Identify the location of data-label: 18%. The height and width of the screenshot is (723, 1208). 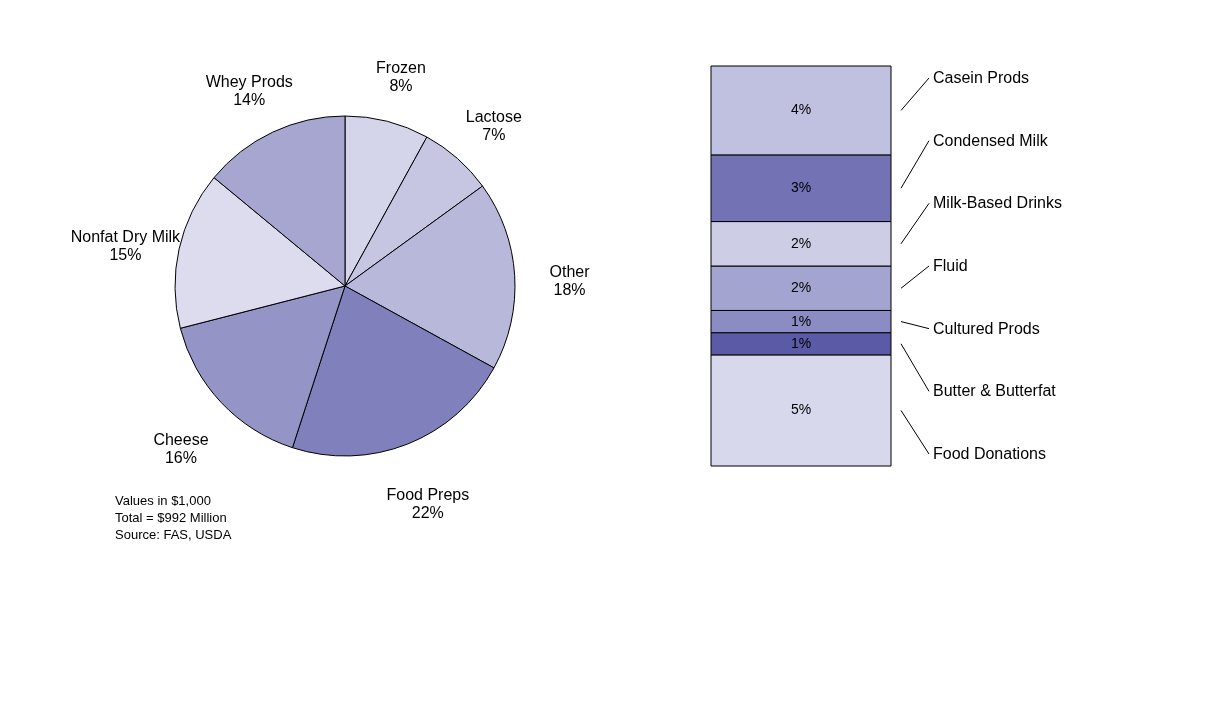
(569, 289).